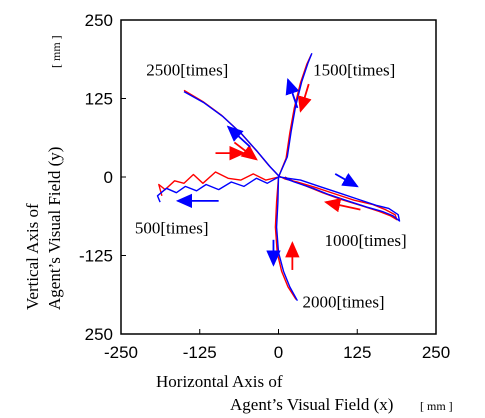 This screenshot has width=485, height=418. I want to click on x-tick-label: 125, so click(357, 352).